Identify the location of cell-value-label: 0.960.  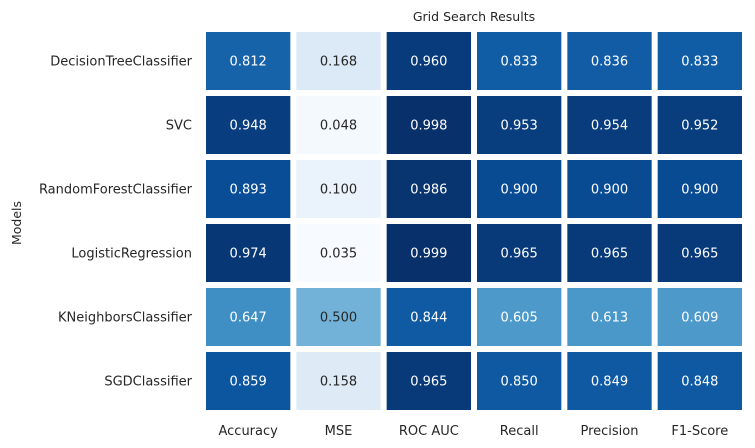
(428, 62).